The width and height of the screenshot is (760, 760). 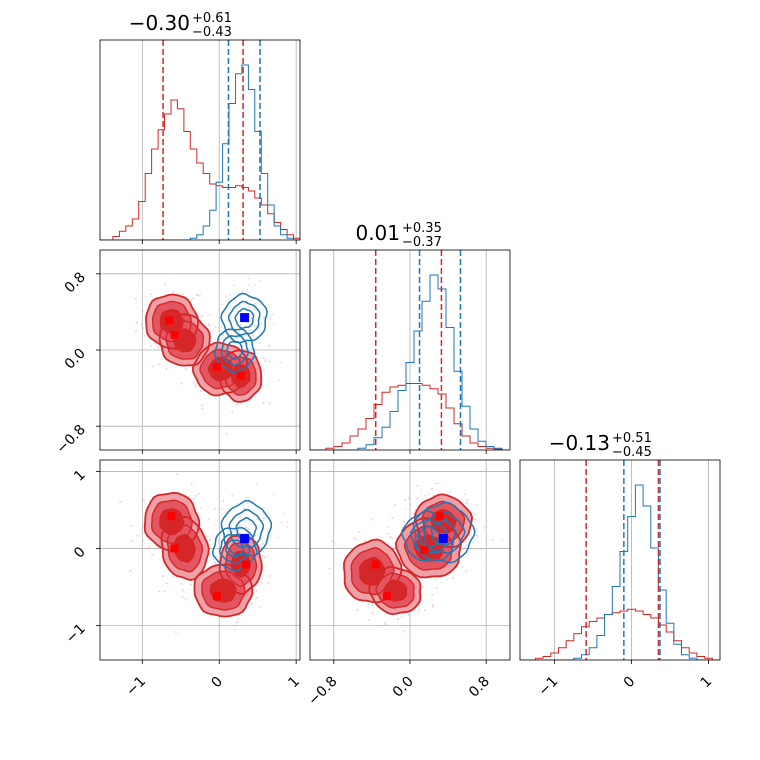 What do you see at coordinates (217, 683) in the screenshot?
I see `tick-label-x: 0` at bounding box center [217, 683].